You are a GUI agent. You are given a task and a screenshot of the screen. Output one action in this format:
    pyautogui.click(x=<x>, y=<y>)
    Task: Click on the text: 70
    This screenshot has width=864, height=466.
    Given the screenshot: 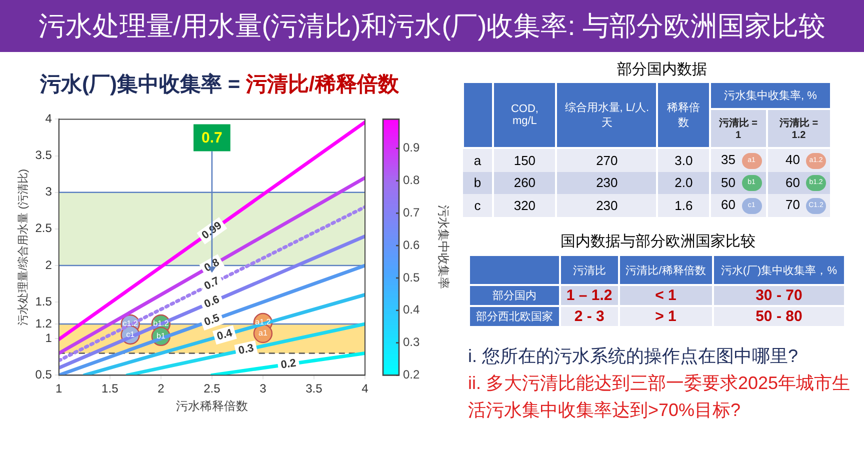 What is the action you would take?
    pyautogui.click(x=793, y=204)
    